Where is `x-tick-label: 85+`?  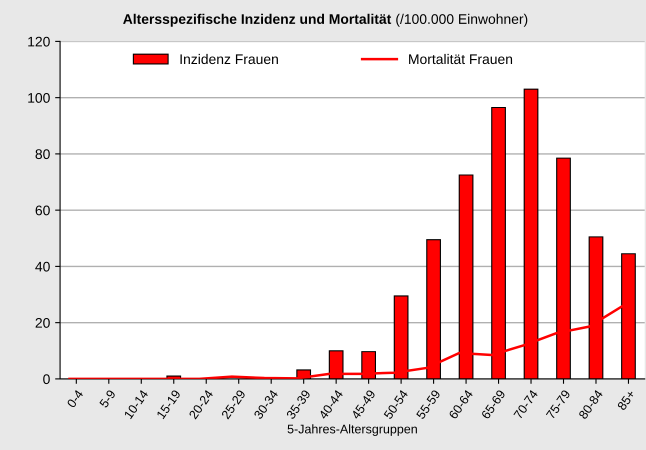 x-tick-label: 85+ is located at coordinates (626, 400).